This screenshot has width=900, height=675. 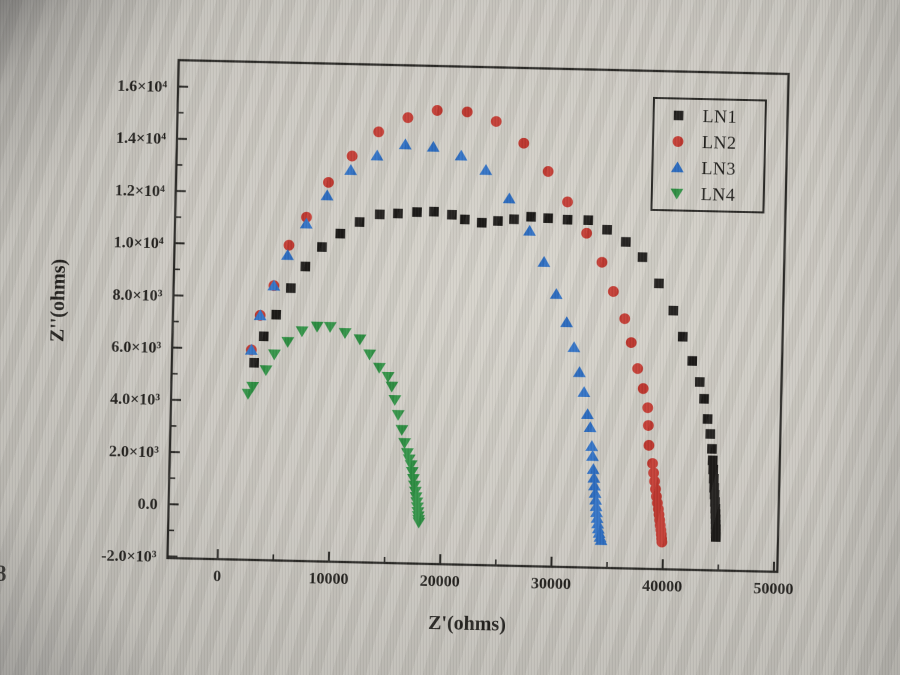 What do you see at coordinates (719, 142) in the screenshot?
I see `legend-label-ln2: LN2` at bounding box center [719, 142].